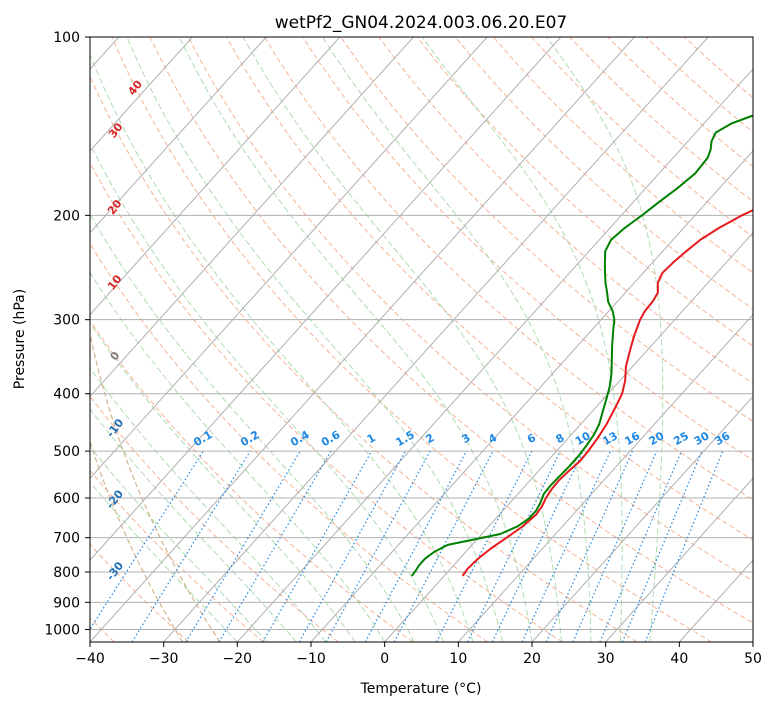  I want to click on y-tick-label: 300, so click(66, 321).